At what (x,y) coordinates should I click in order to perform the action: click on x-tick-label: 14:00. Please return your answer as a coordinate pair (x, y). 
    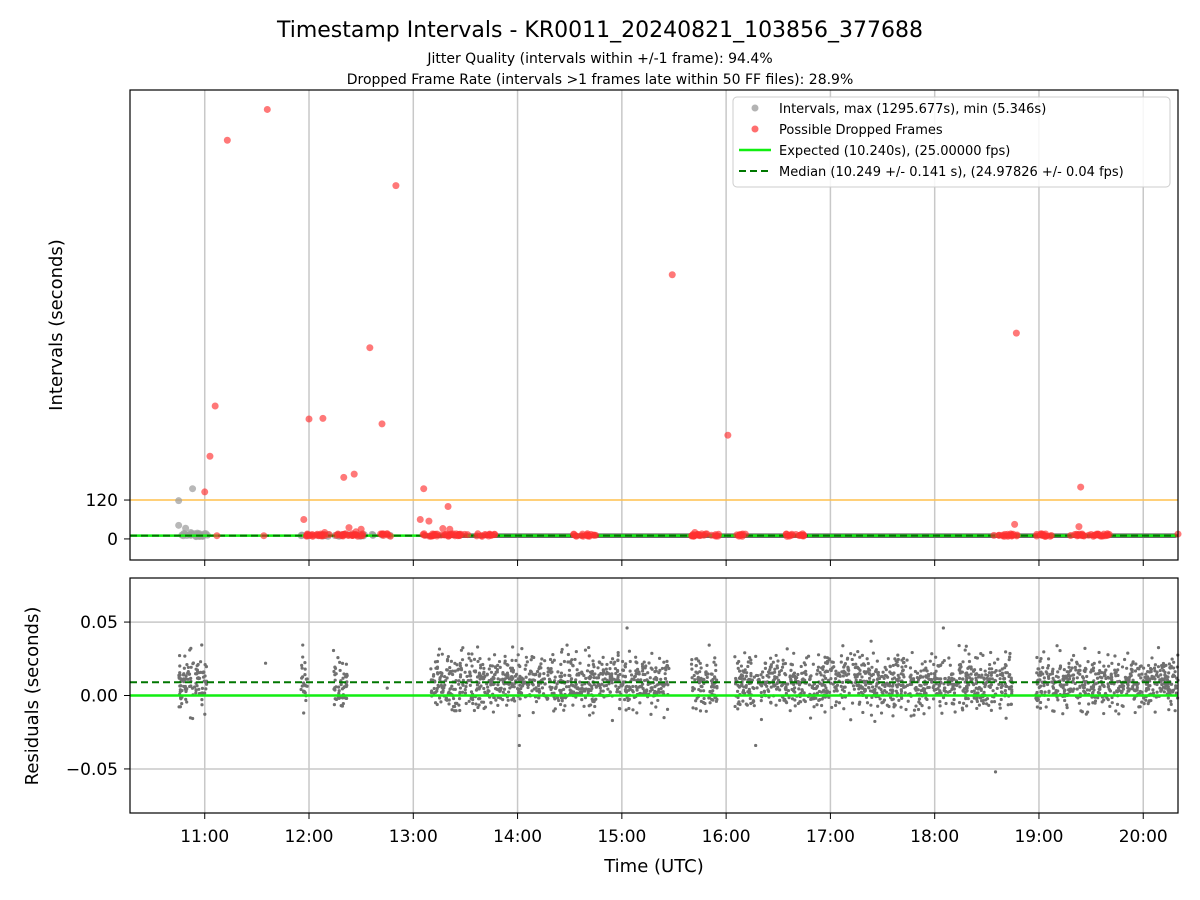
    Looking at the image, I should click on (517, 837).